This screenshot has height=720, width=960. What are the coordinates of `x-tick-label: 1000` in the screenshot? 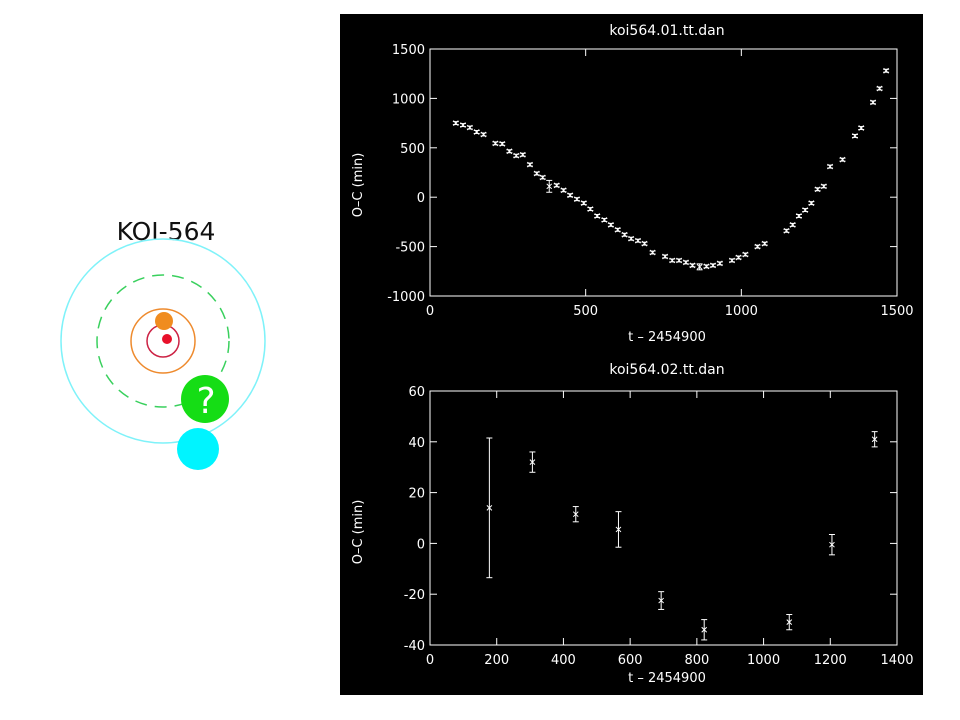 It's located at (763, 660).